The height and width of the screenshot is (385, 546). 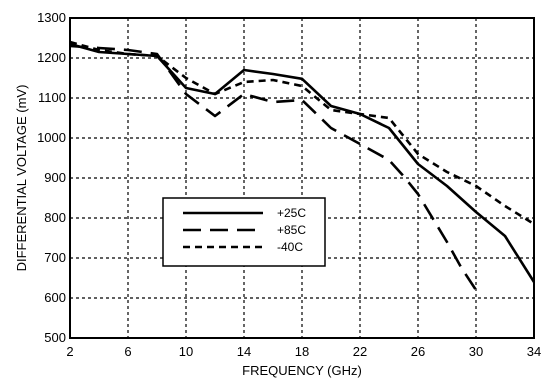 I want to click on x-tick-label: 30, so click(x=476, y=351).